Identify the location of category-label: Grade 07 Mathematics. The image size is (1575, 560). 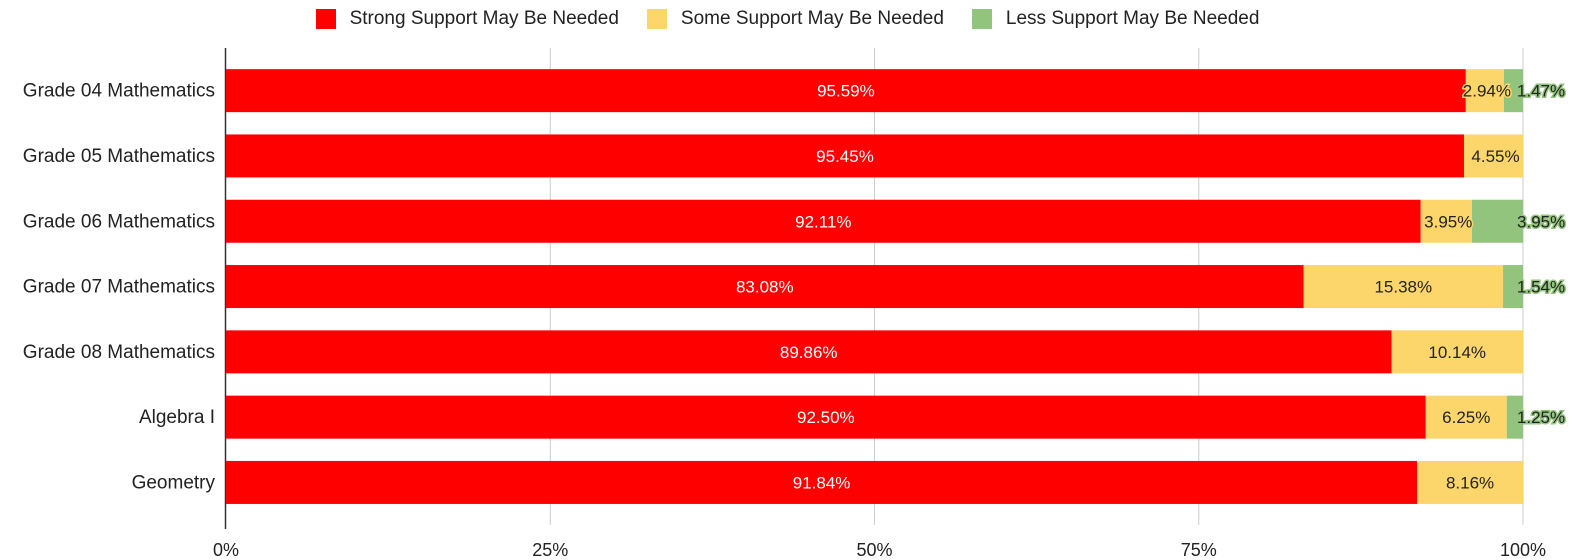
(119, 287).